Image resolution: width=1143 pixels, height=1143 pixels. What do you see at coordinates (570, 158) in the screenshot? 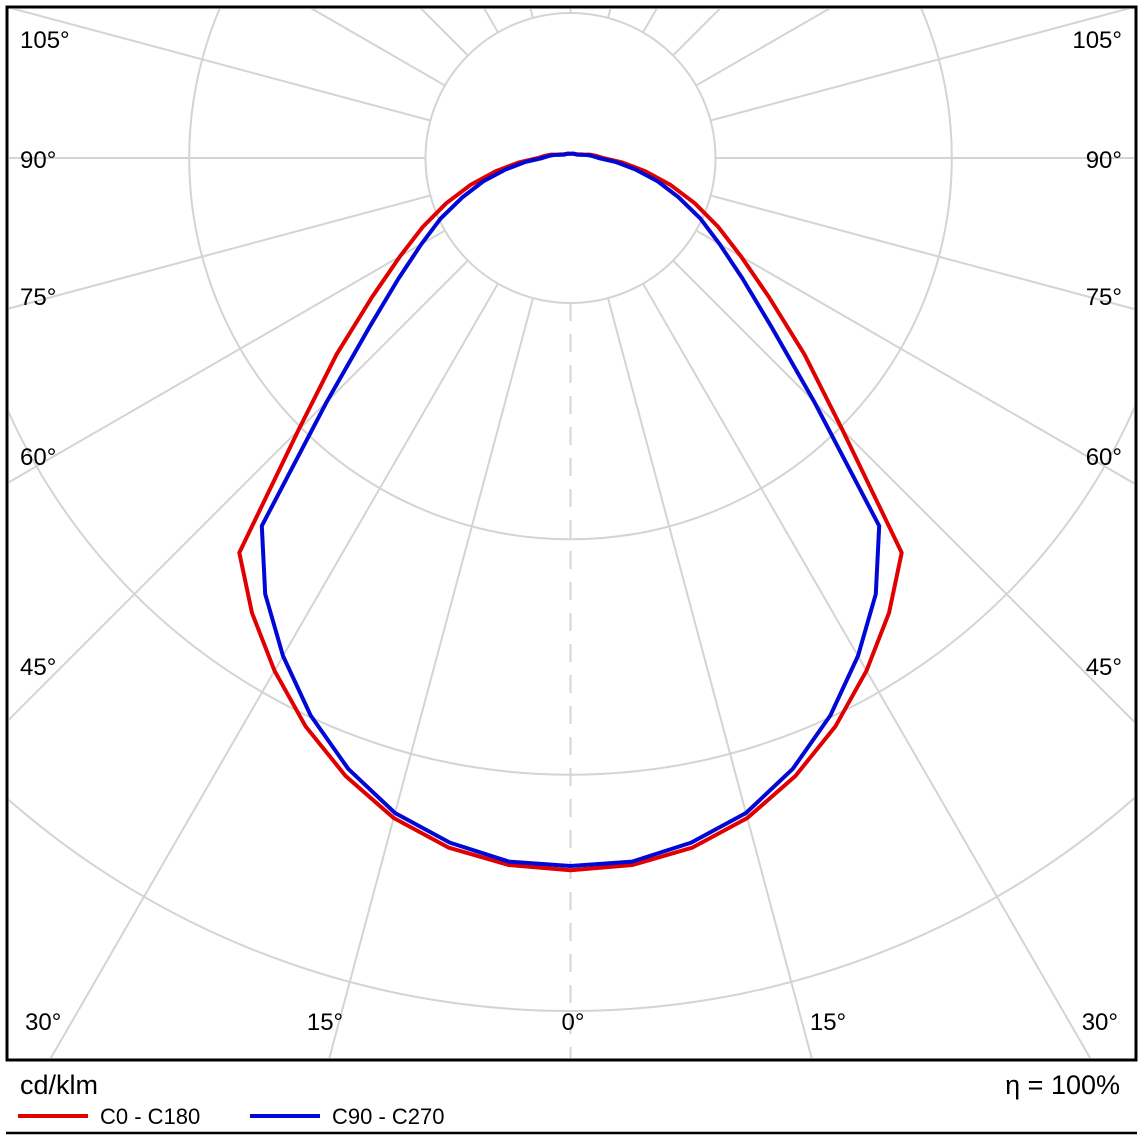
I see `grid-ring` at bounding box center [570, 158].